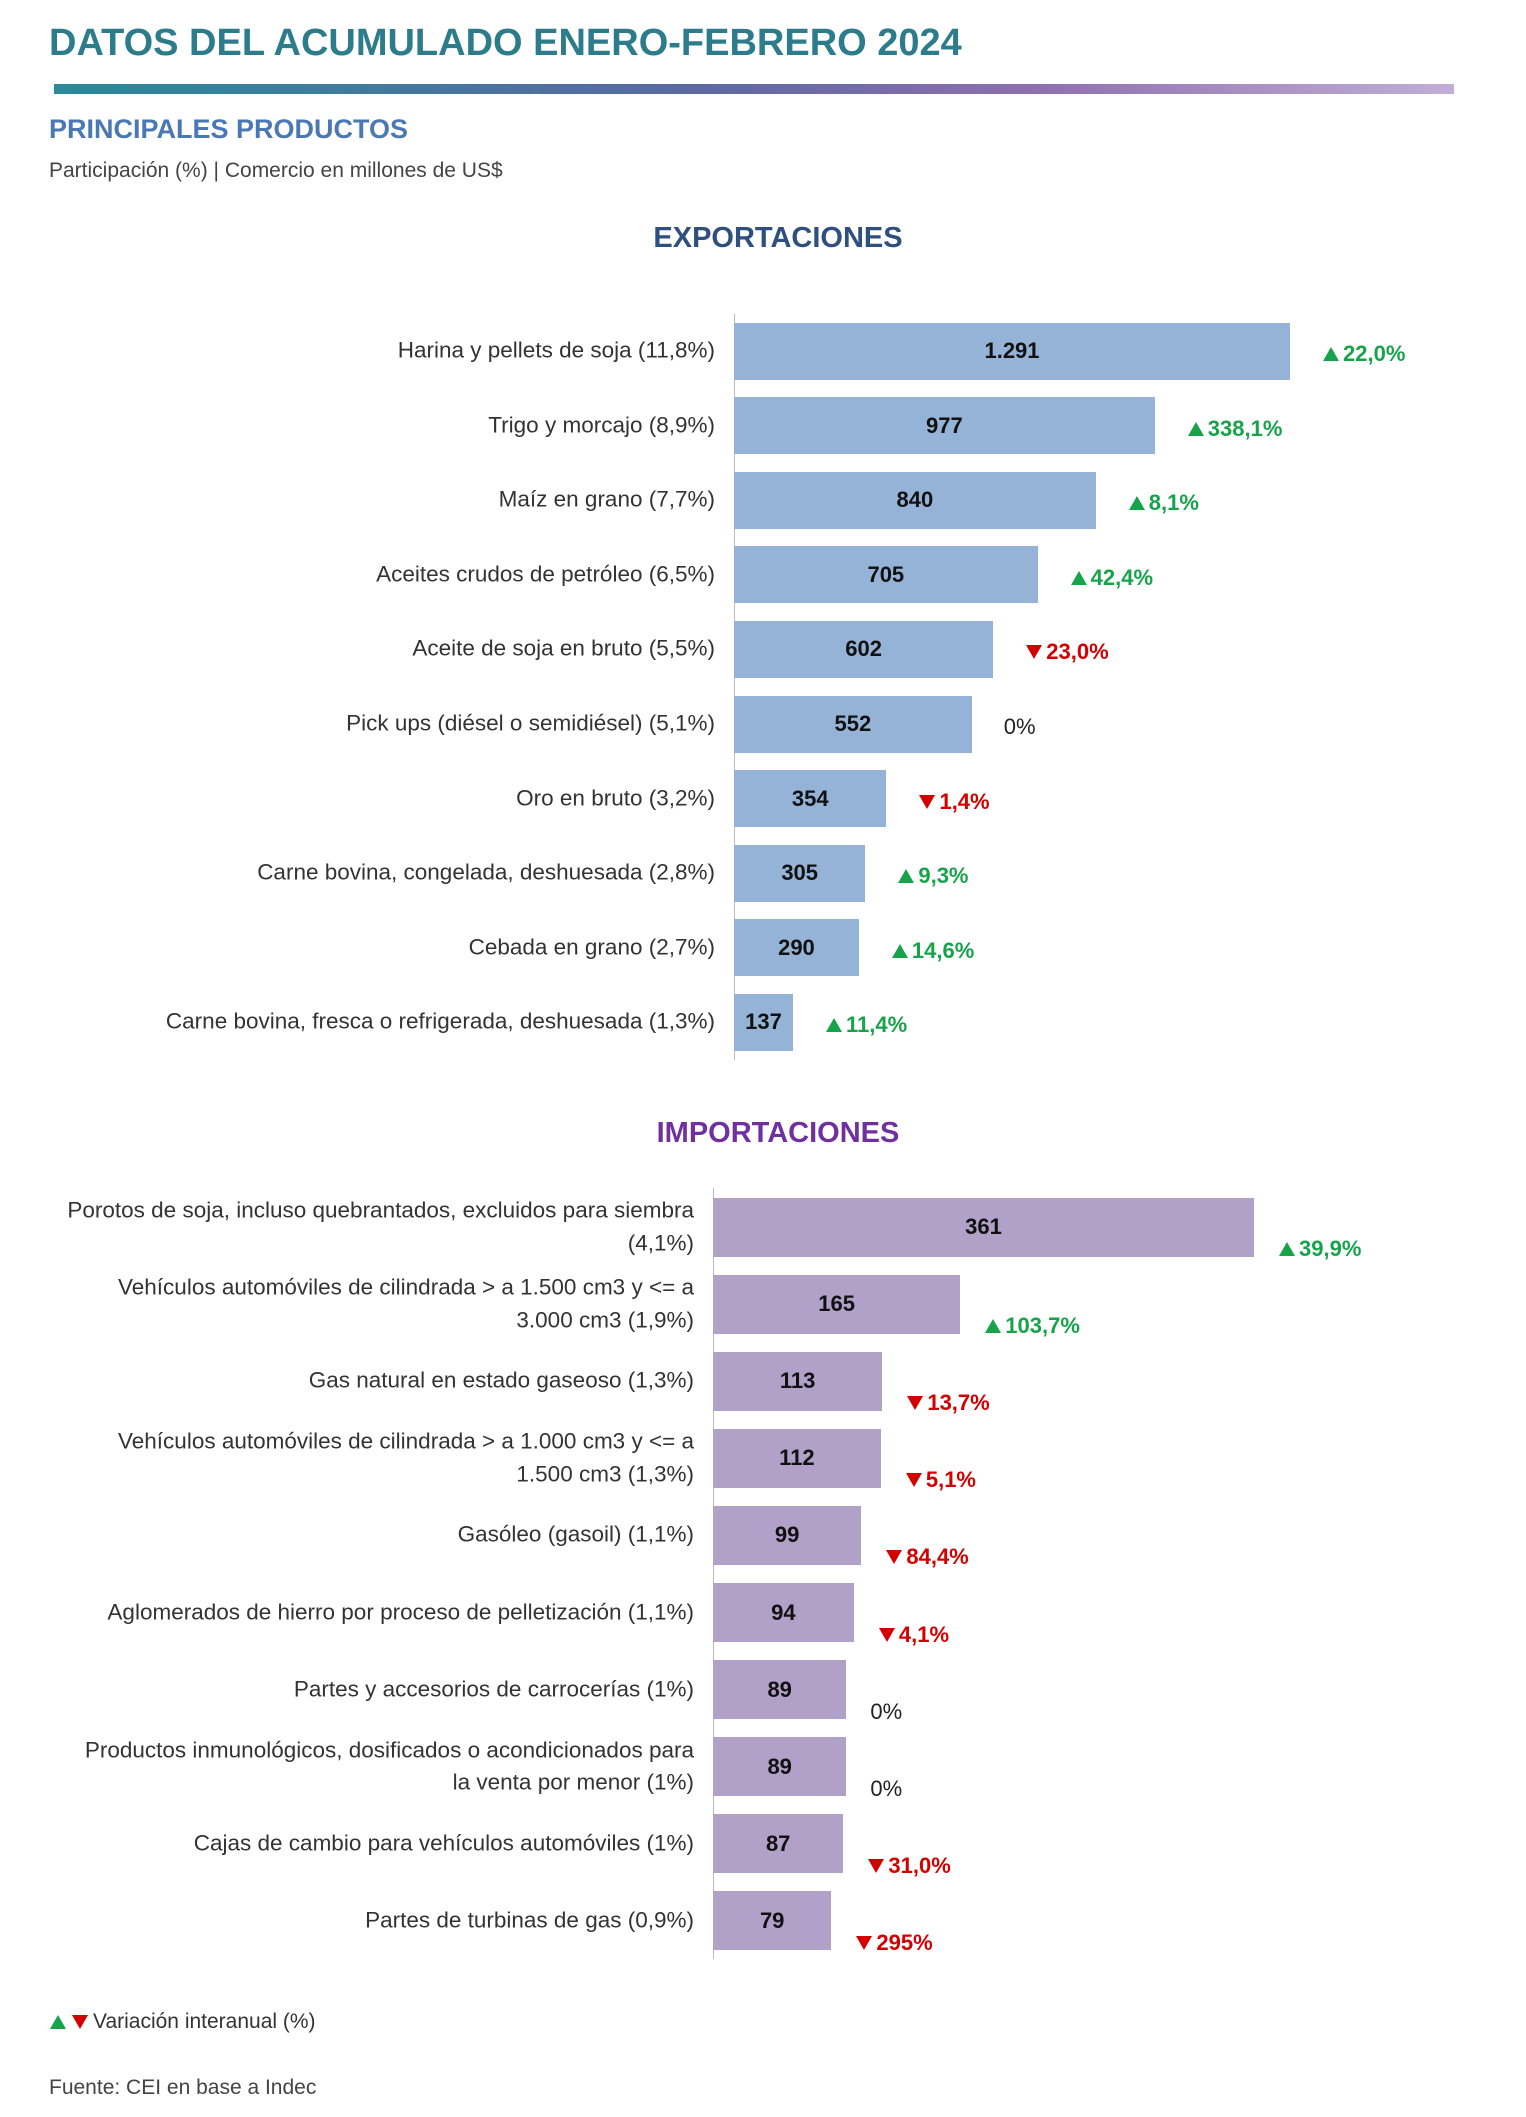 Image resolution: width=1526 pixels, height=2117 pixels. Describe the element at coordinates (530, 723) in the screenshot. I see `category-label: Pick ups (diésel o semidiésel) (5,1%)` at that location.